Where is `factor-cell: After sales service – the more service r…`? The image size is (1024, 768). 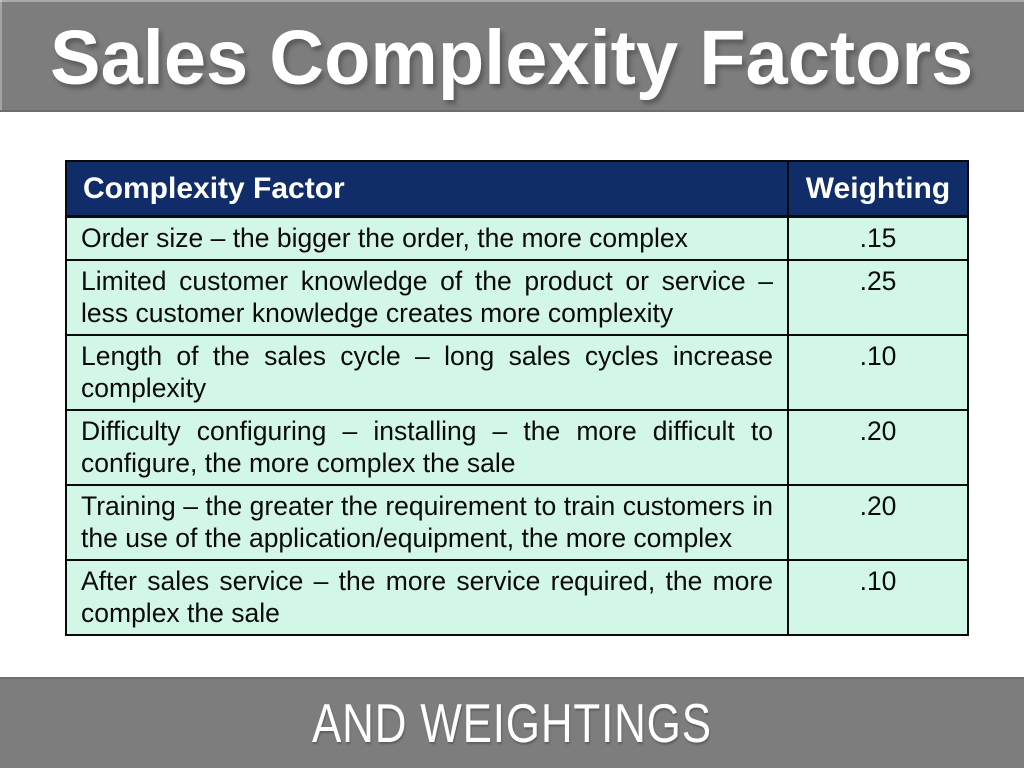
factor-cell: After sales service – the more service r… is located at coordinates (427, 597).